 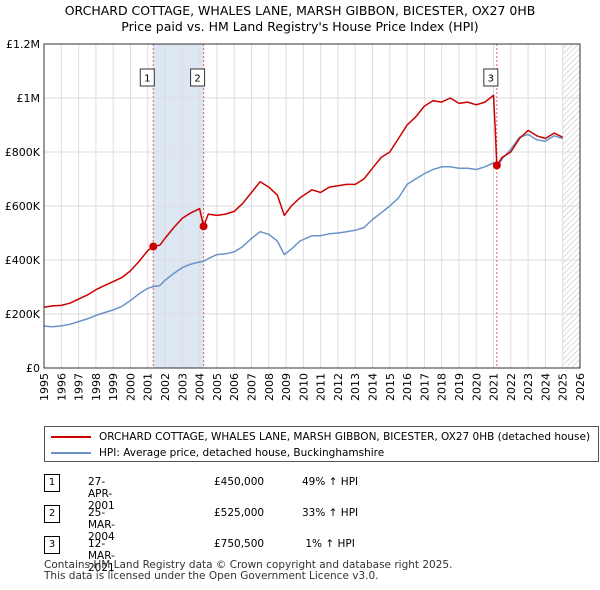 What do you see at coordinates (459, 387) in the screenshot?
I see `x-tick-label: 2019` at bounding box center [459, 387].